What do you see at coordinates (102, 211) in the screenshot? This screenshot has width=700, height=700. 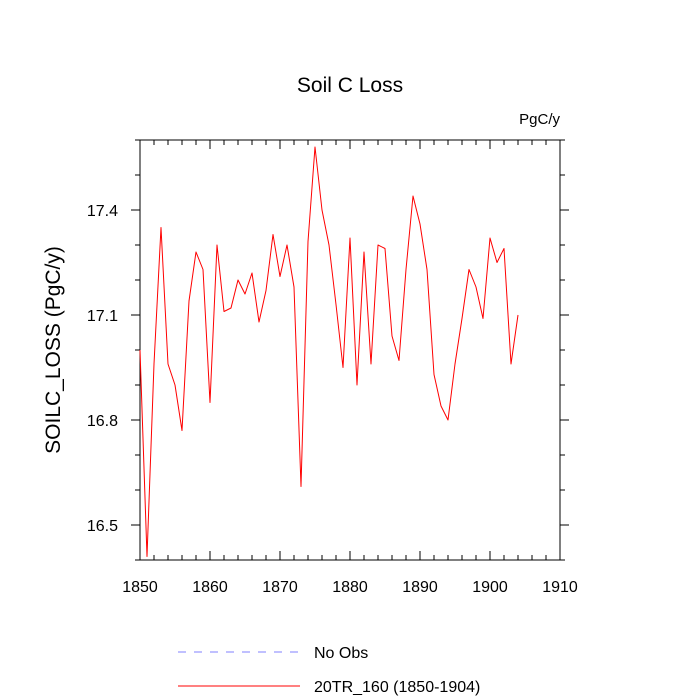 I see `y-tick-label: 17.4` at bounding box center [102, 211].